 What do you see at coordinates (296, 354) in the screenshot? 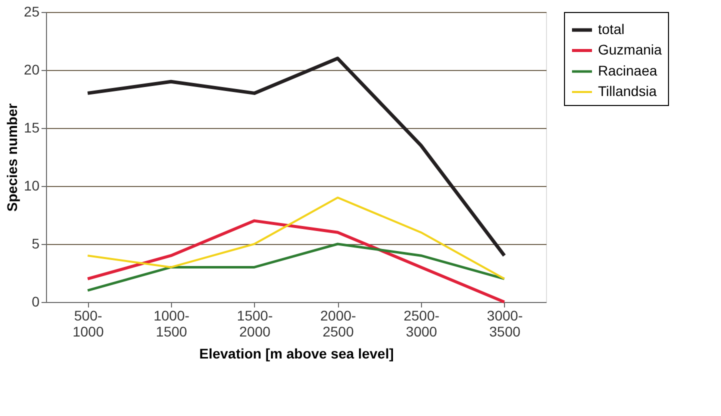
I see `x-axis-title: Elevation [m above sea level]` at bounding box center [296, 354].